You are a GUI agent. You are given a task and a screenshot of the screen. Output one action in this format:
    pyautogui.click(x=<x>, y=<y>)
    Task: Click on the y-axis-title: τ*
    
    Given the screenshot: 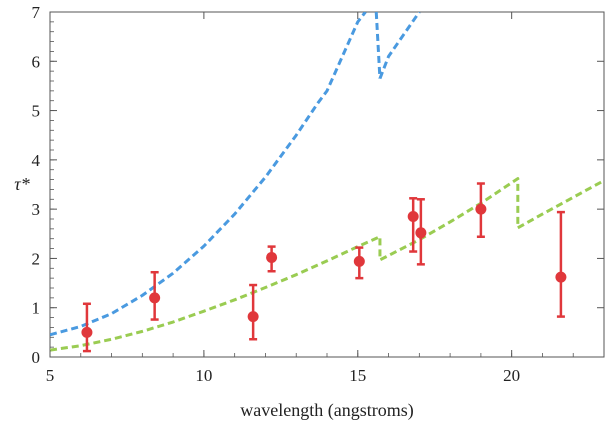 What is the action you would take?
    pyautogui.click(x=21, y=184)
    